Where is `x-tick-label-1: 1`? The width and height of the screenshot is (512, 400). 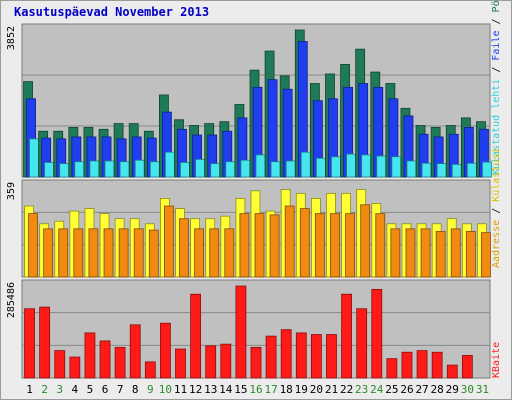
x-tick-label-1: 1 is located at coordinates (29, 389).